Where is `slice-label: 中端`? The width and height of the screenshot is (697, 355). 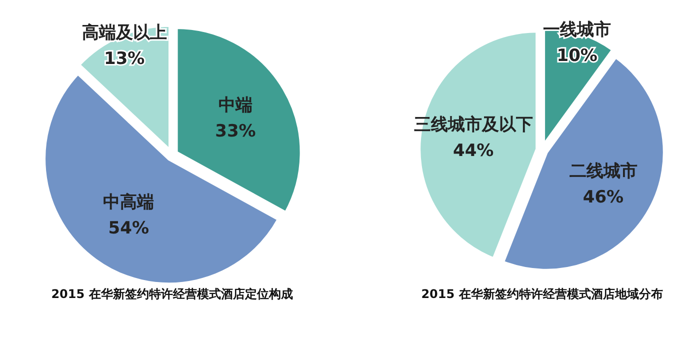 slice-label: 中端 is located at coordinates (235, 105).